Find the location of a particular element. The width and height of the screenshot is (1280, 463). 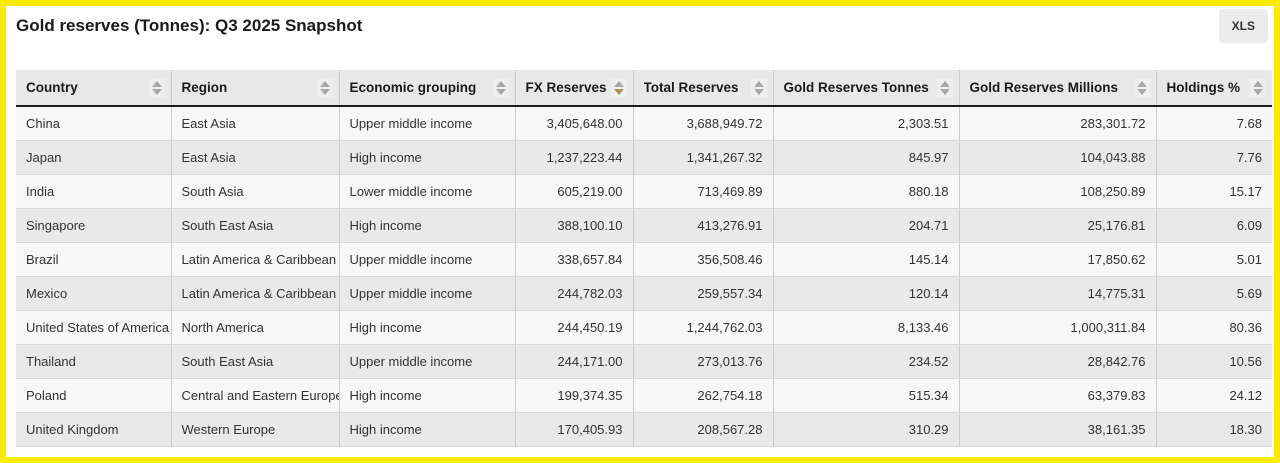

cell-gold-reserves-millions: 17,850.62 is located at coordinates (1058, 259).